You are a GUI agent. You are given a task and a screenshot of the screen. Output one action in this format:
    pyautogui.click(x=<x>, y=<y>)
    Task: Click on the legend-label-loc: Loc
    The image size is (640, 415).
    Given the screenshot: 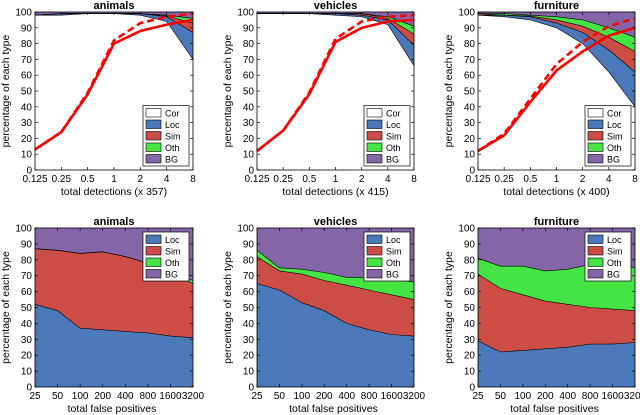 What is the action you would take?
    pyautogui.click(x=393, y=125)
    